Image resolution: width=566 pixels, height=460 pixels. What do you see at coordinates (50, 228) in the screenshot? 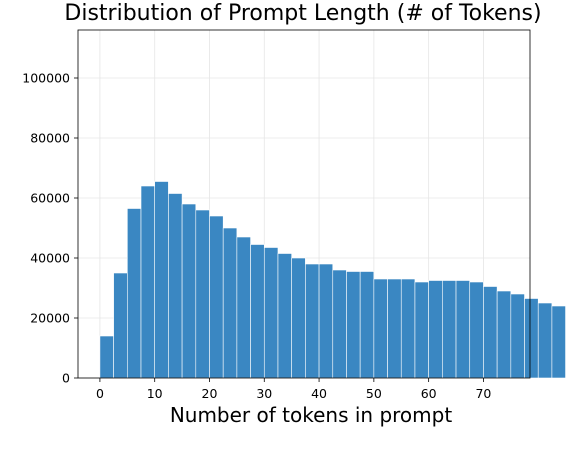
I see `y-axis-ticks: 0 20000 40000 60000 80000 100000` at bounding box center [50, 228].